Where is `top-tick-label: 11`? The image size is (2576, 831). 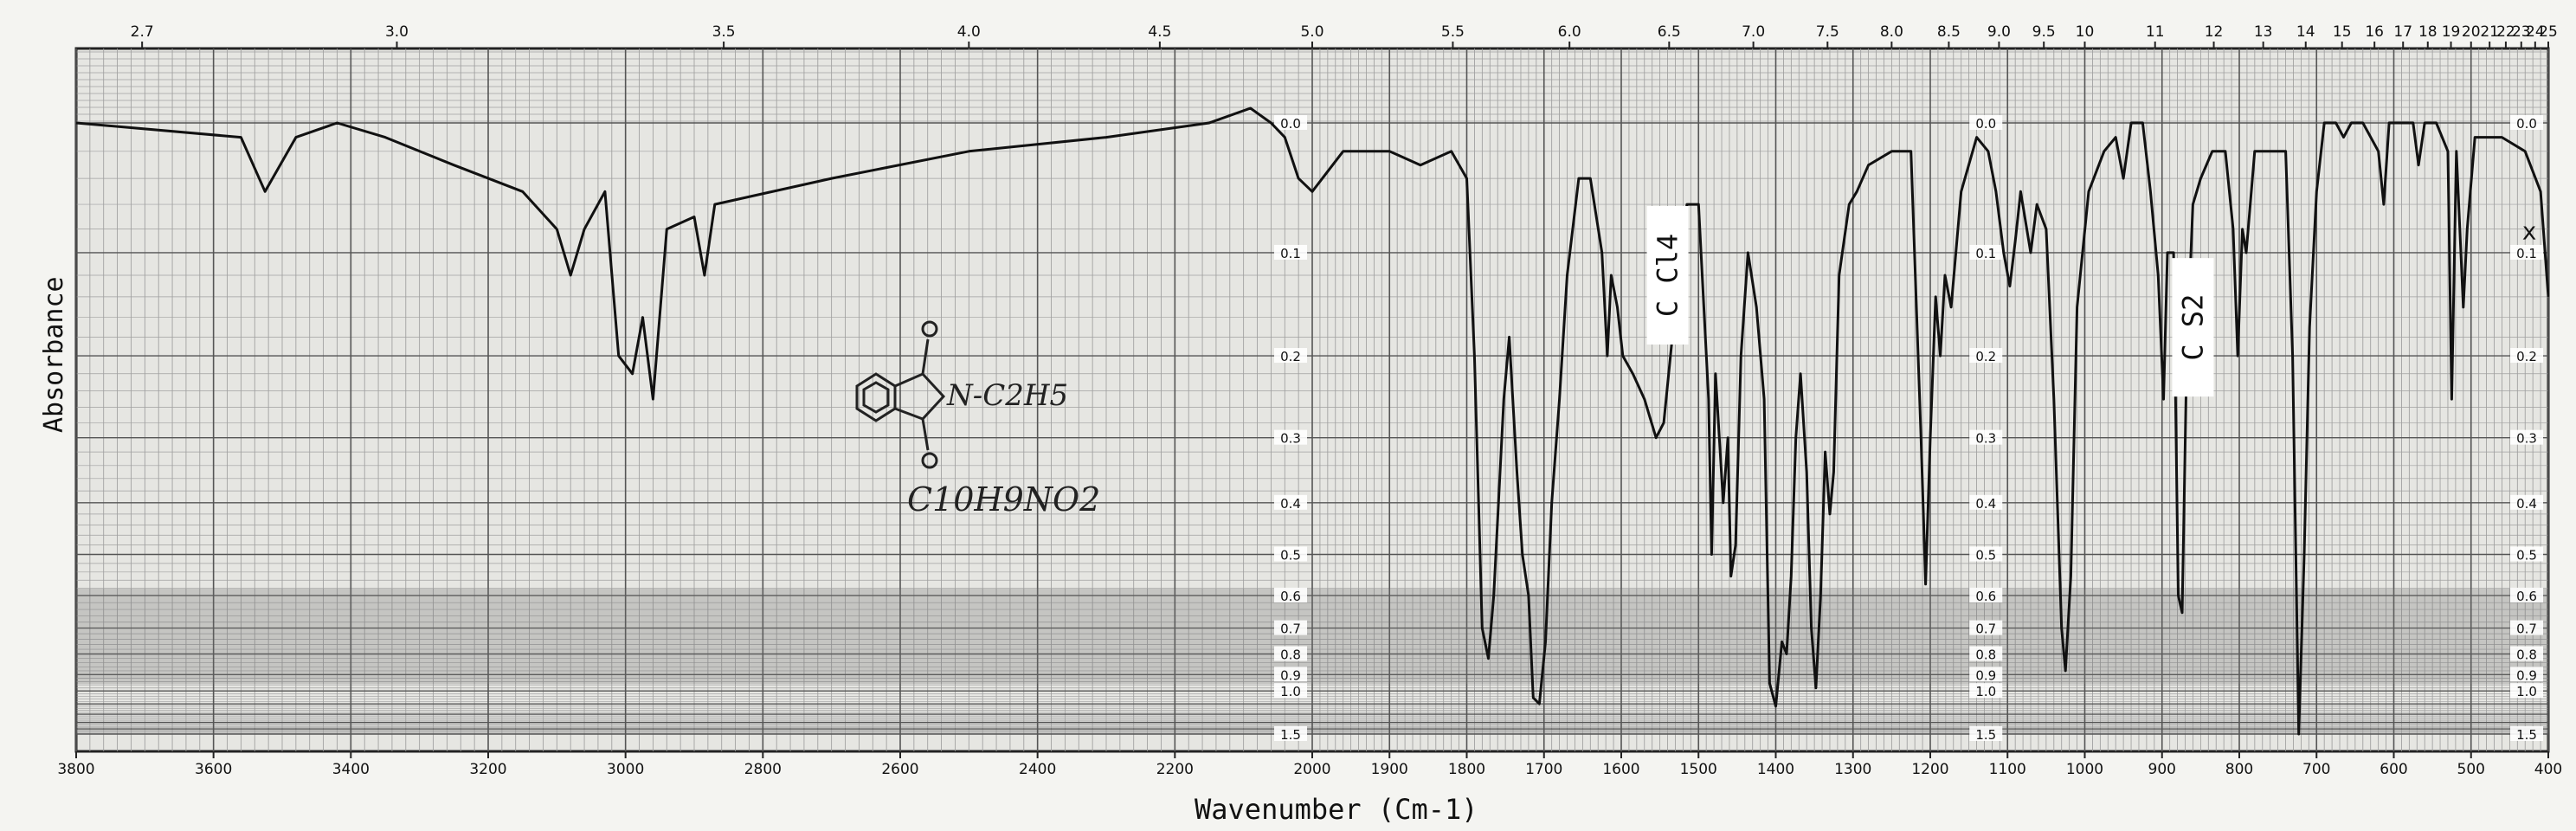 top-tick-label: 11 is located at coordinates (2155, 32).